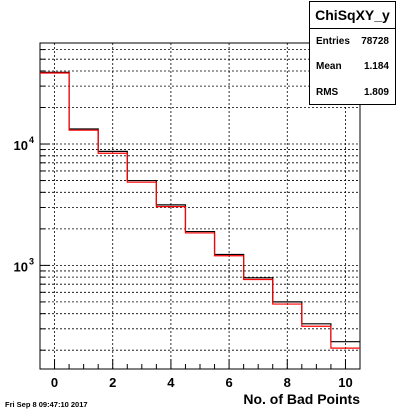  Describe the element at coordinates (171, 382) in the screenshot. I see `x-tick-label: 4` at that location.